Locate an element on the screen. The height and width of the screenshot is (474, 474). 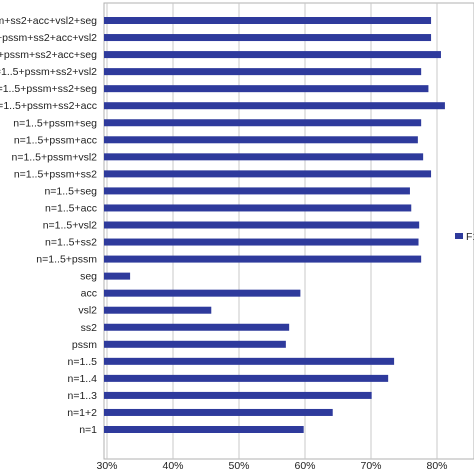
legend-label: F1 is located at coordinates (470, 237).